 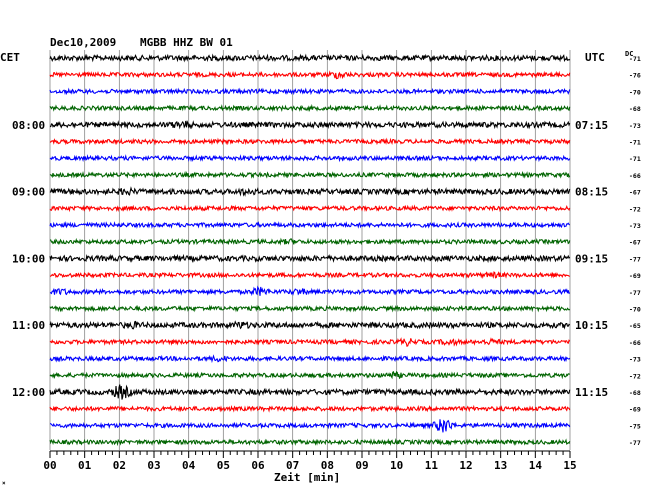 What do you see at coordinates (310, 461) in the screenshot?
I see `time-axis: 00 01 02 03 04 05 06 07 08 09 10 11 12 13 14 15` at bounding box center [310, 461].